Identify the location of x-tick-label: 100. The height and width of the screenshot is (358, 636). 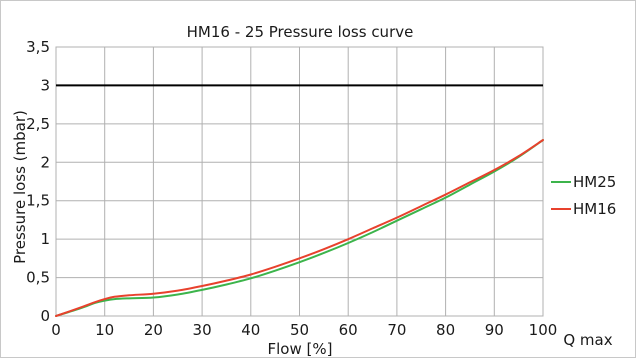
(543, 330).